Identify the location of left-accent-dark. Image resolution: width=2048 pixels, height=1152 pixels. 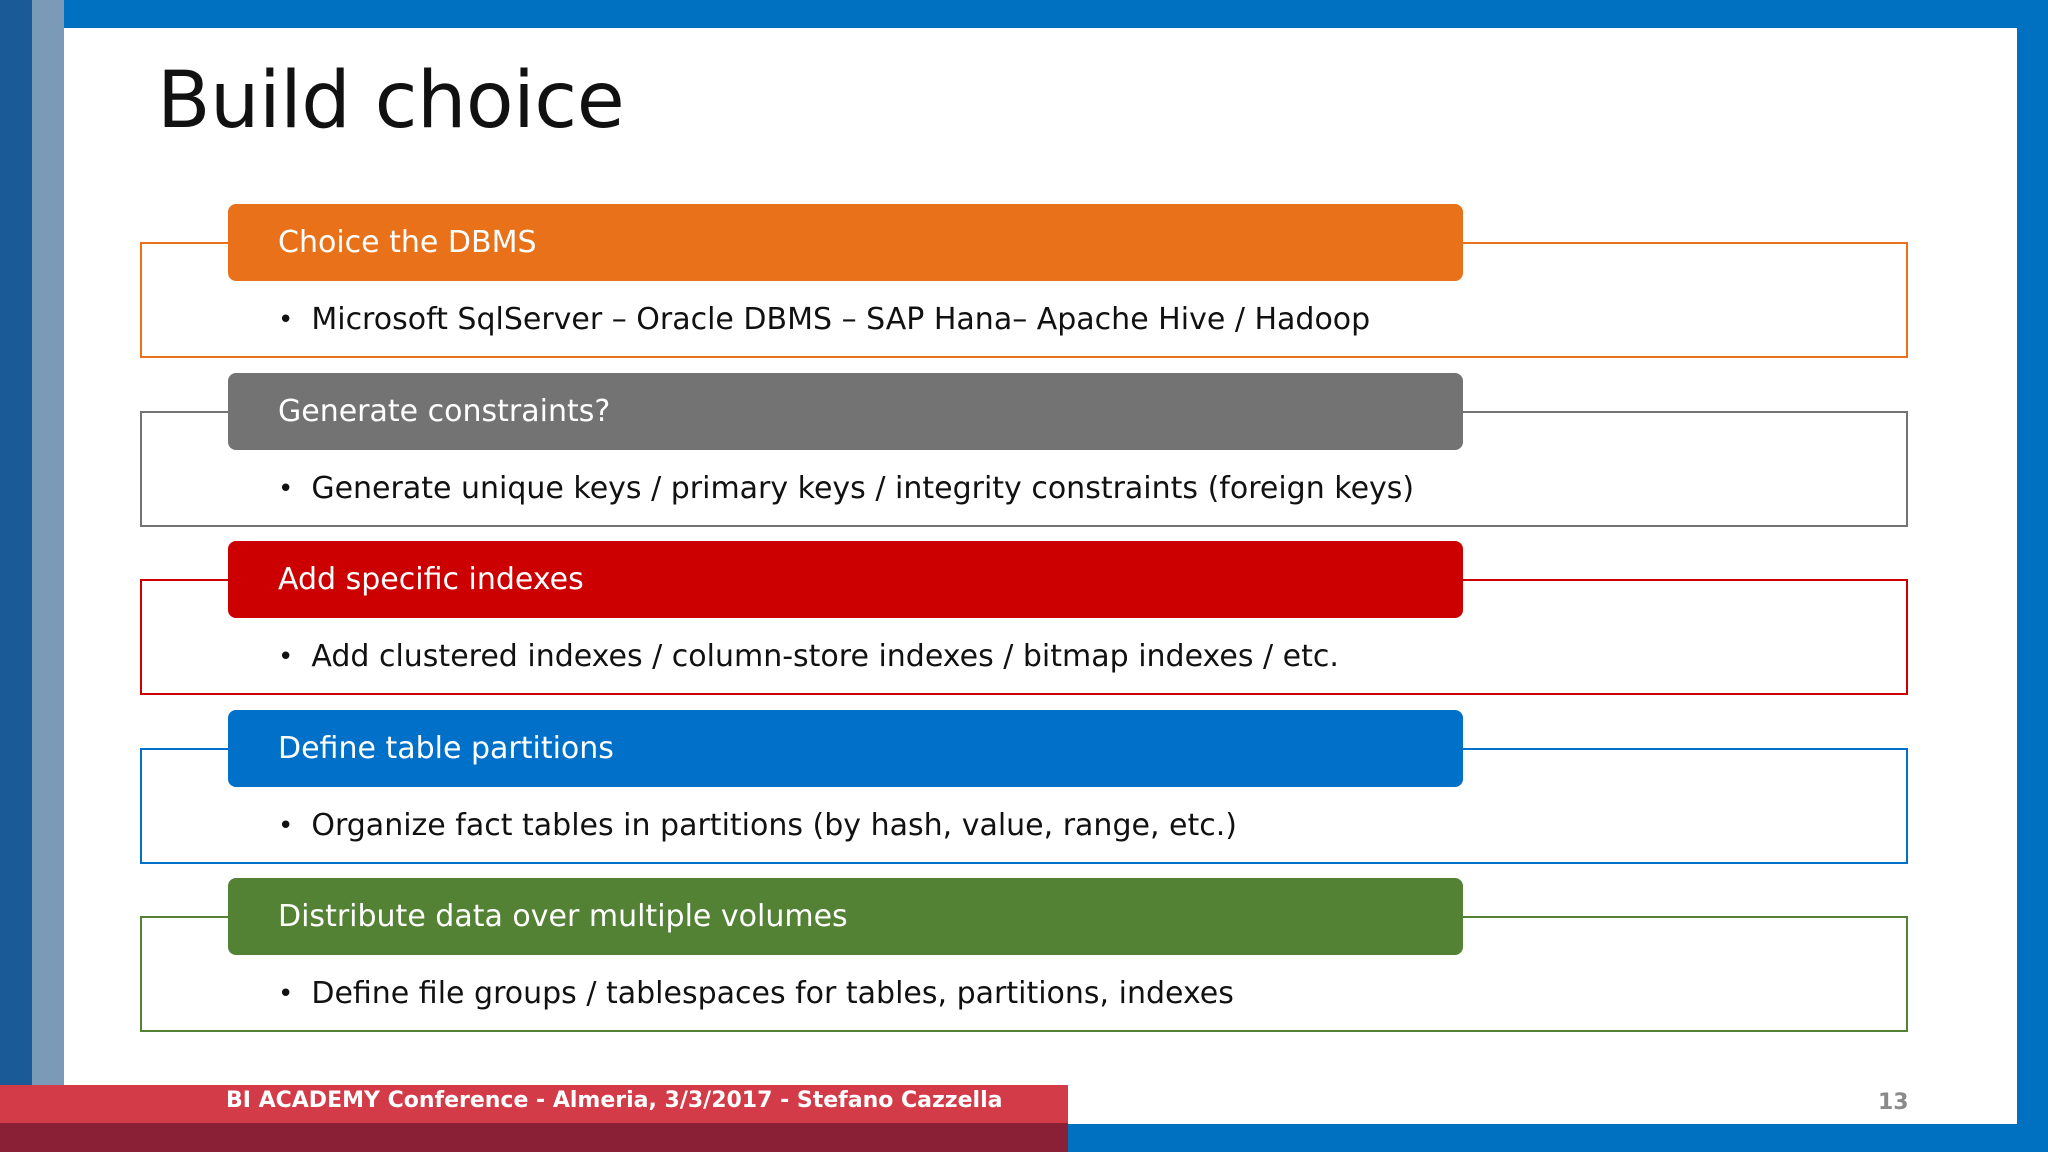
(16, 576).